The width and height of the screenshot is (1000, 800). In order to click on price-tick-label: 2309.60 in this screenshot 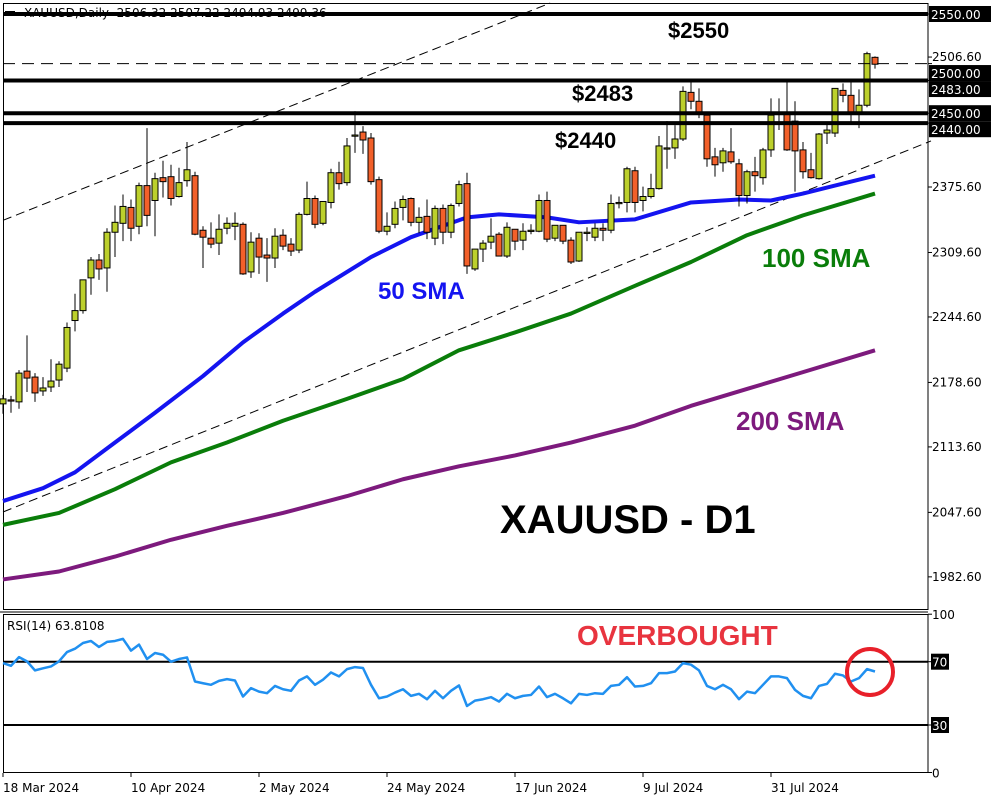, I will do `click(957, 252)`.